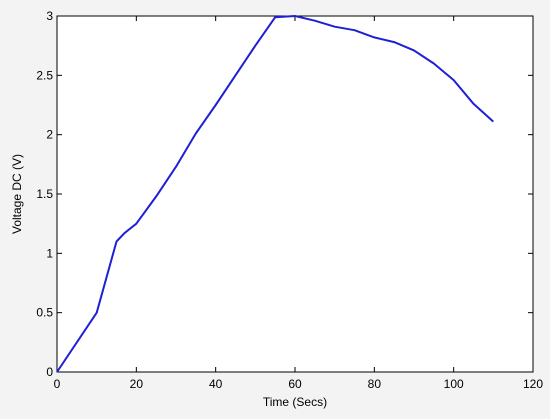 This screenshot has height=419, width=550. I want to click on x-tick-label: 40, so click(216, 384).